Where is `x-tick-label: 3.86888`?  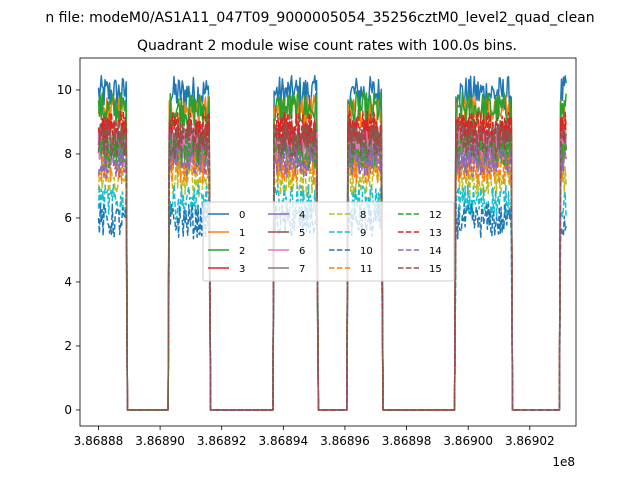
x-tick-label: 3.86888 is located at coordinates (99, 441).